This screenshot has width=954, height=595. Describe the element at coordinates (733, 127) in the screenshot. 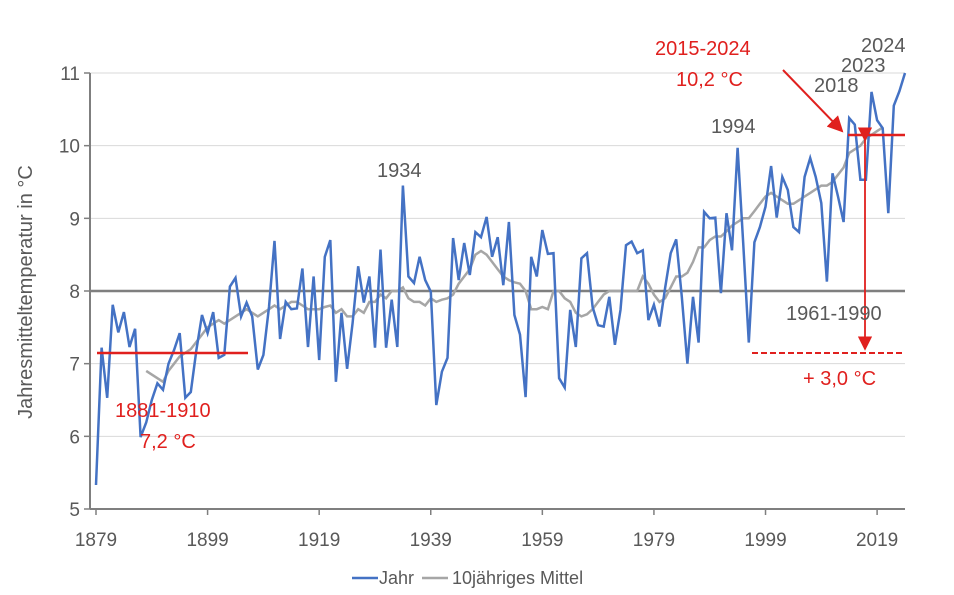

I see `year-label-1994: 1994` at that location.